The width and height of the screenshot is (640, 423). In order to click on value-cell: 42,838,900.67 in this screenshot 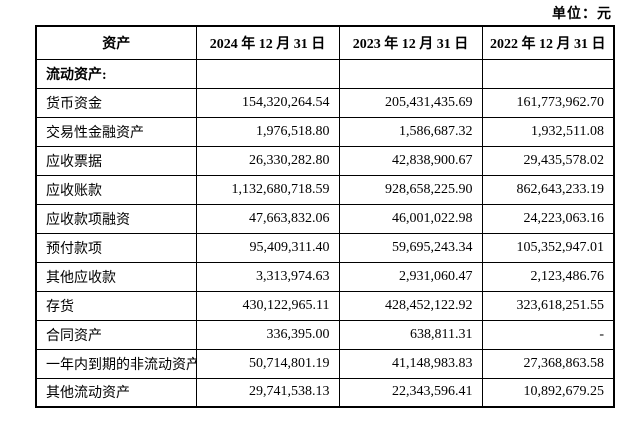, I will do `click(410, 160)`.